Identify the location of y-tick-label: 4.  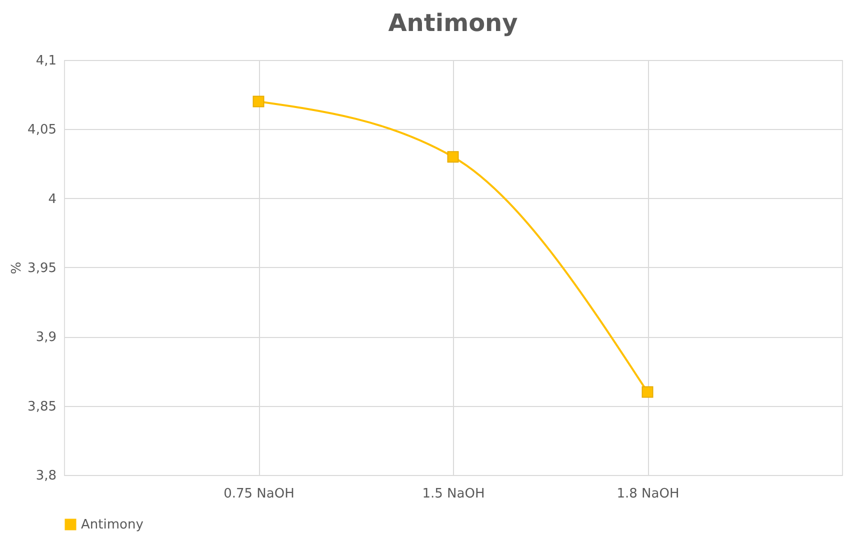
(52, 199).